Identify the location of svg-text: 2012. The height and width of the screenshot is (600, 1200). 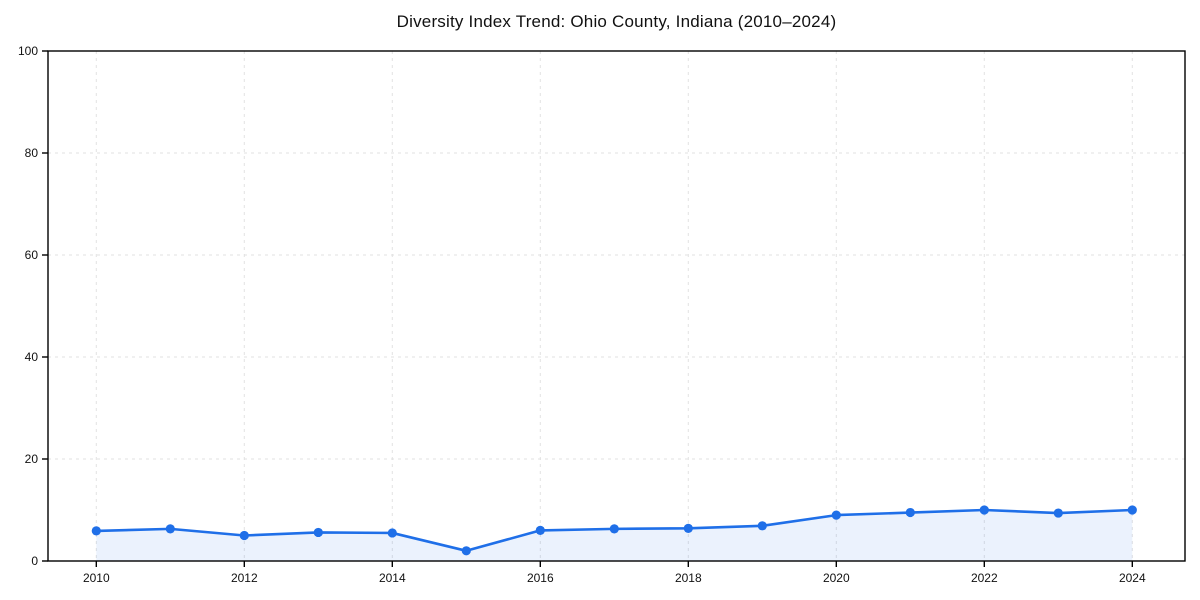
(244, 578).